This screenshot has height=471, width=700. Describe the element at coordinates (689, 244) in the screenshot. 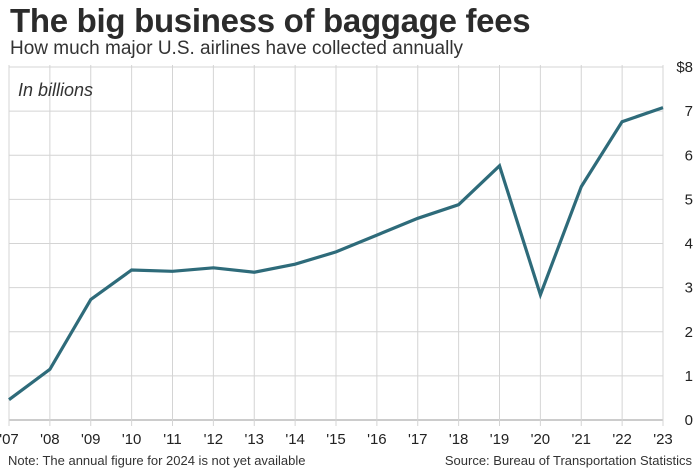

I see `y-tick-label: 4` at that location.